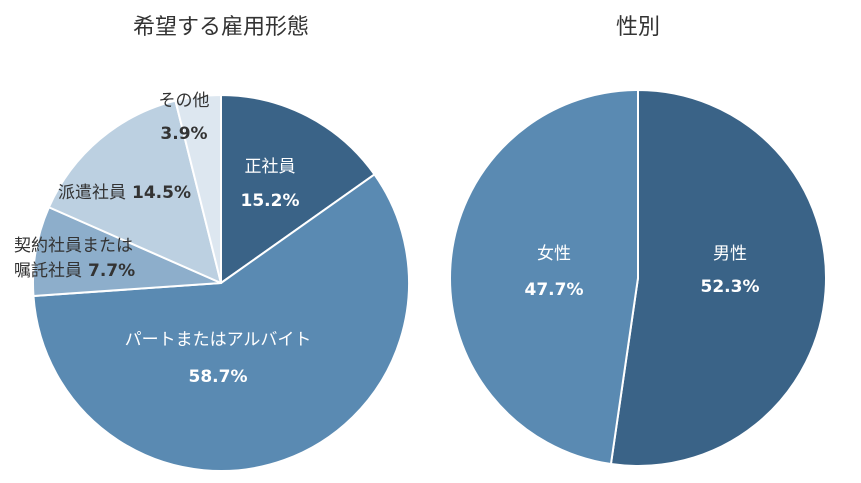 Image resolution: width=861 pixels, height=483 pixels. I want to click on contract-name-part: 嘱託社員, so click(48, 271).